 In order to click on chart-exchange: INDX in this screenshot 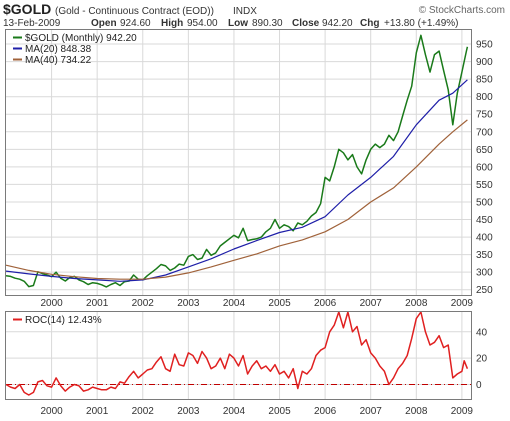, I will do `click(245, 11)`.